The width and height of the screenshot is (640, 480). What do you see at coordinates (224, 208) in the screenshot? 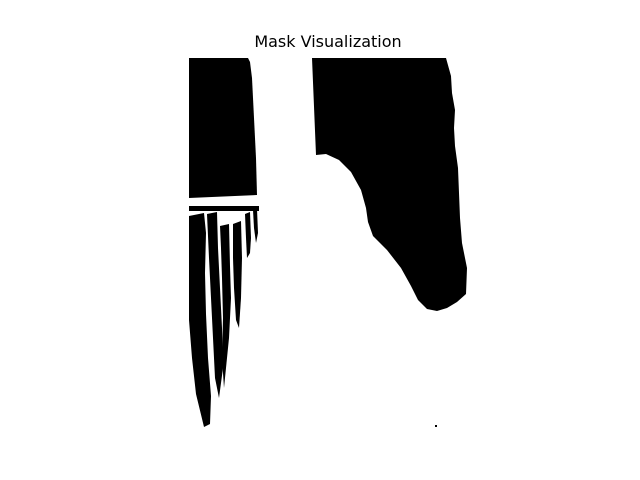
I see `mask-rail-bar` at bounding box center [224, 208].